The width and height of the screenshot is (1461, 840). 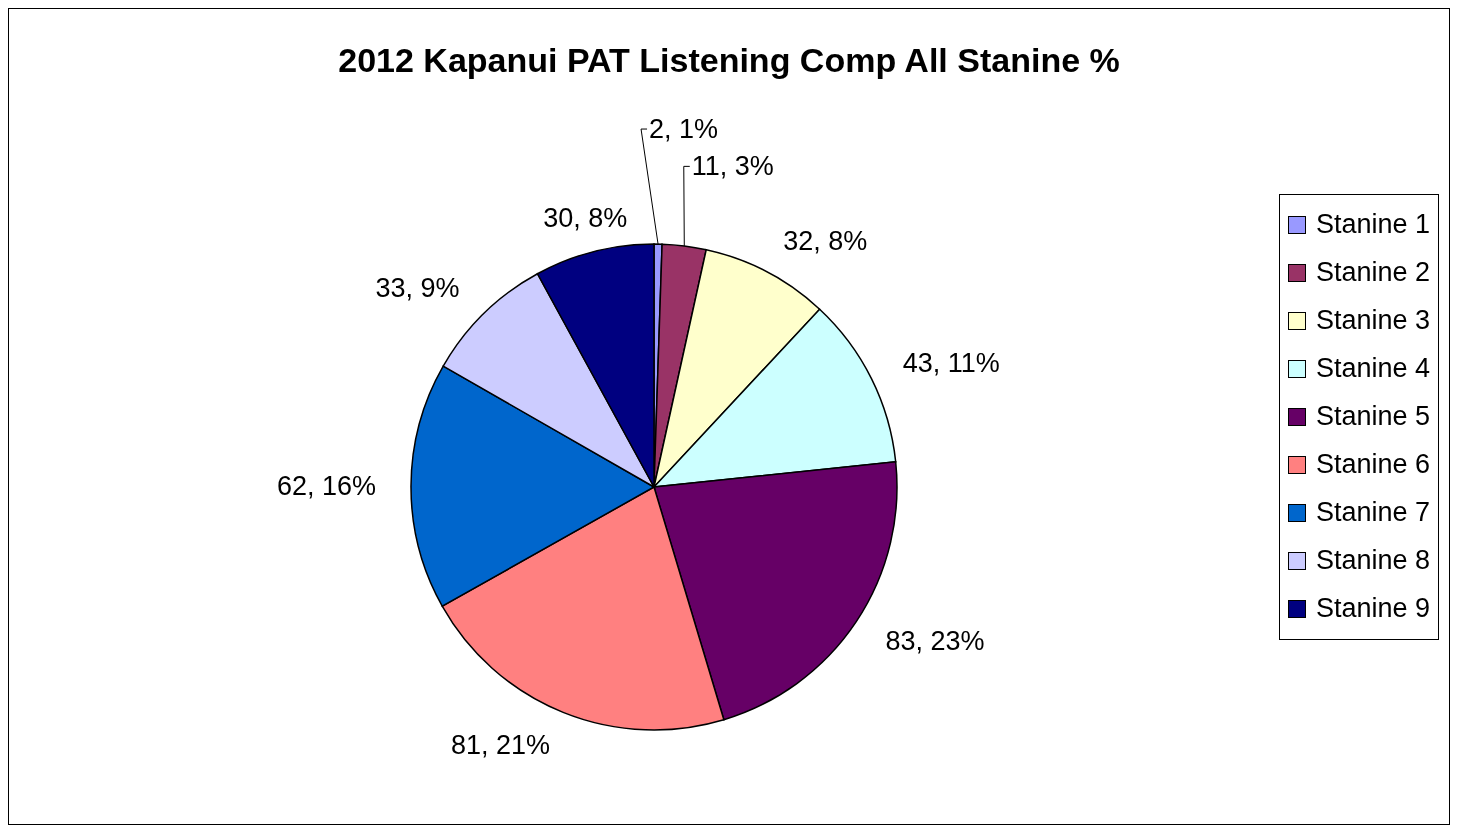 I want to click on legend-label: Stanine 9, so click(x=1372, y=608).